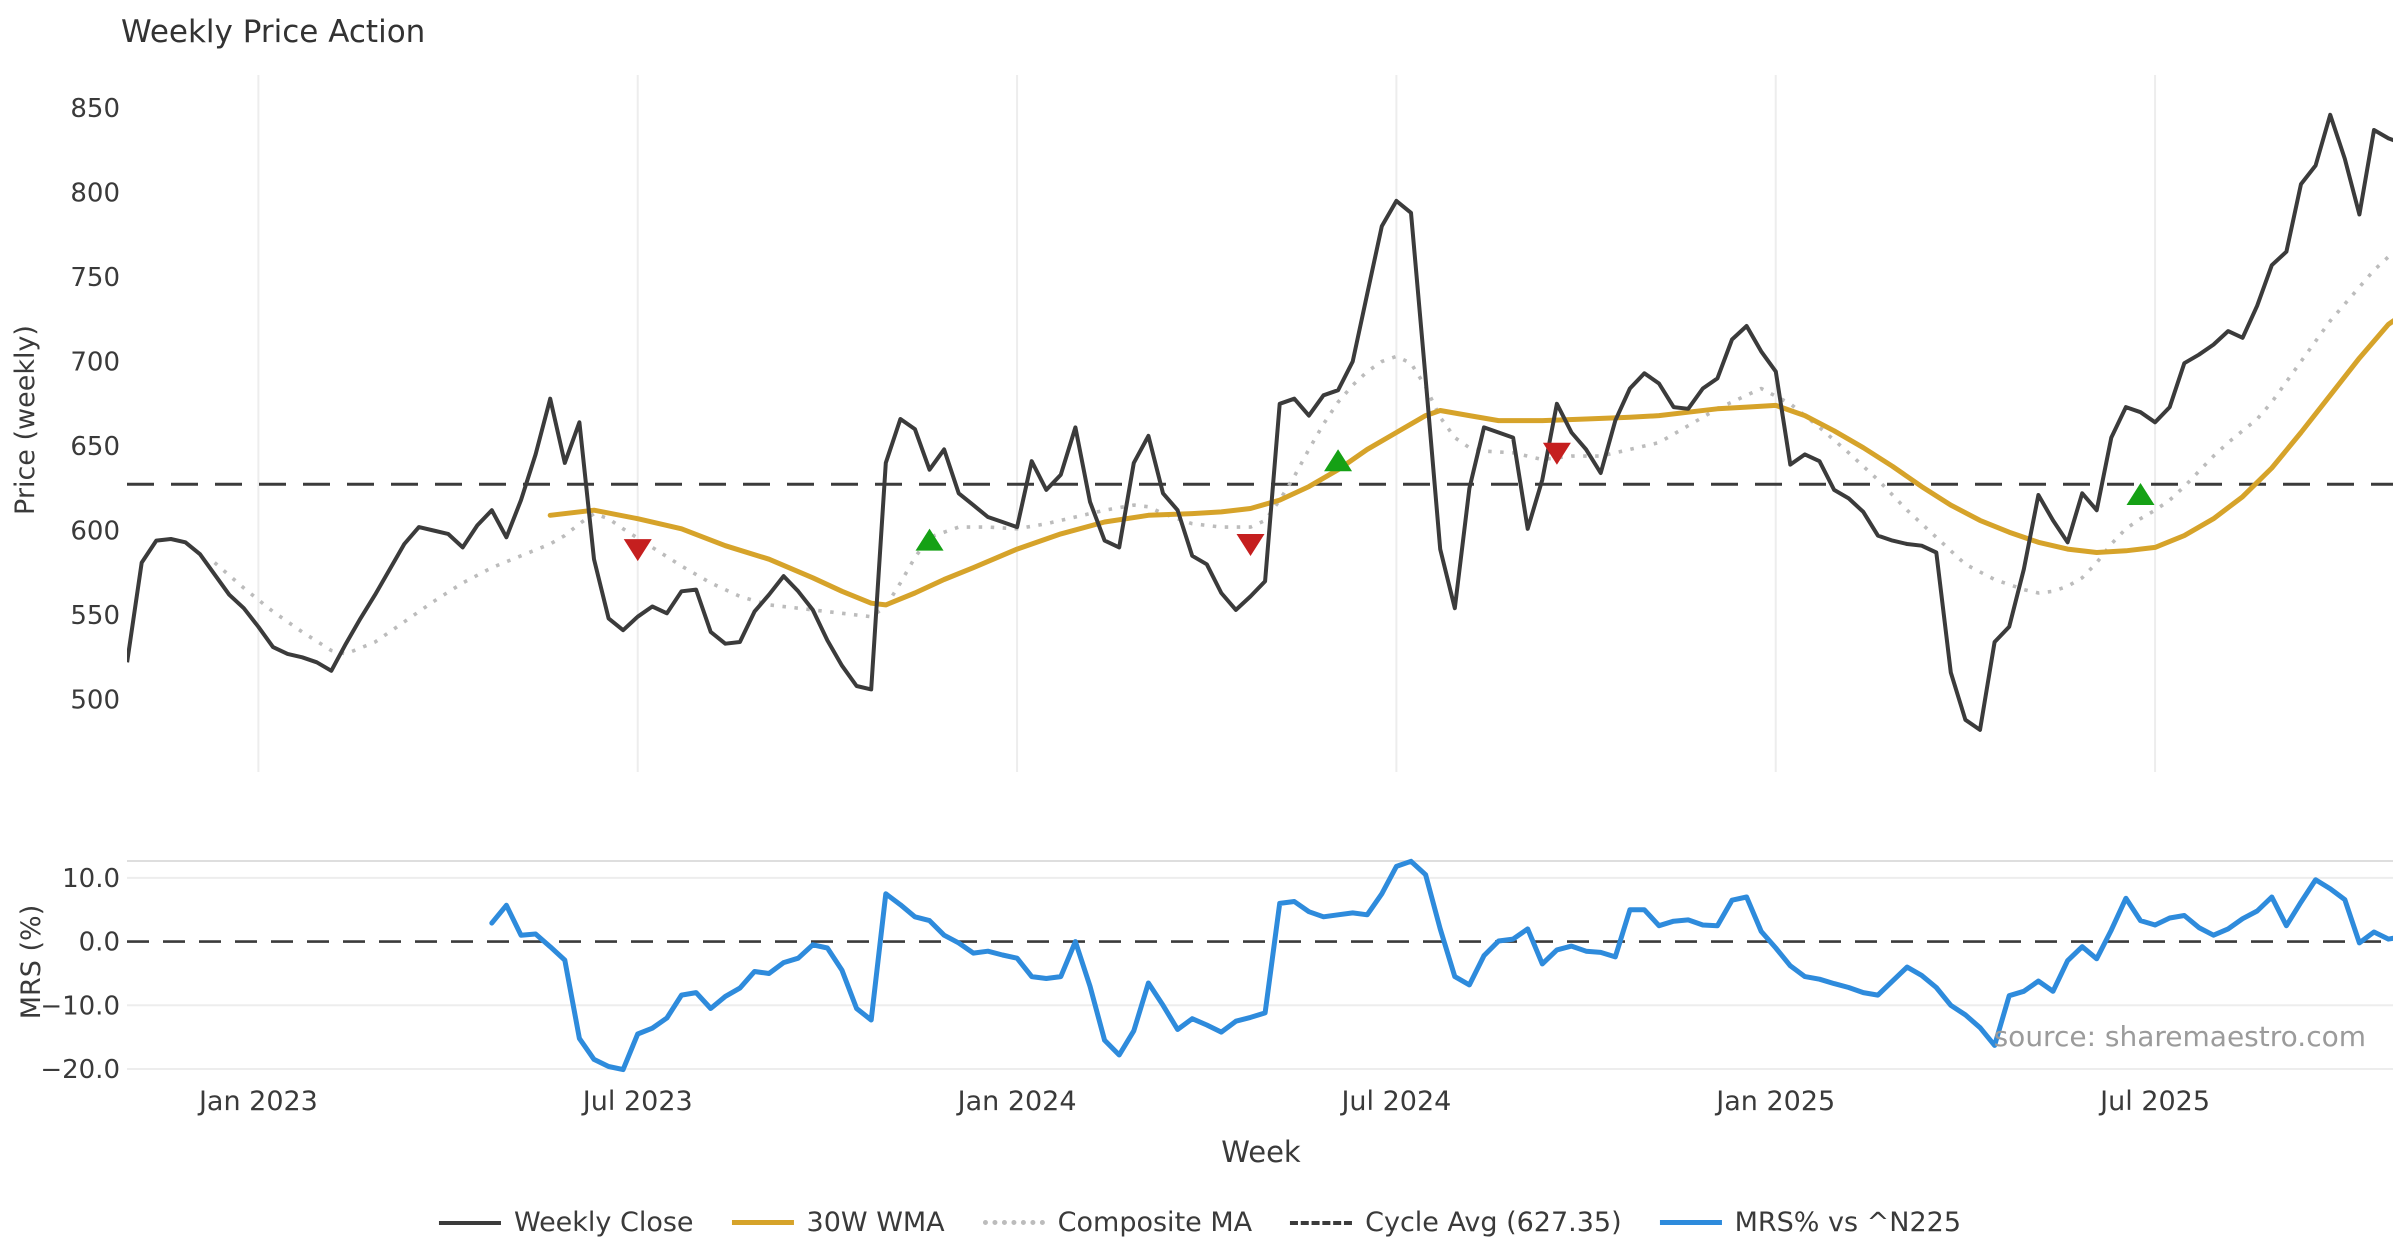  Describe the element at coordinates (1493, 1222) in the screenshot. I see `legend-label: Cycle Avg (627.35)` at that location.